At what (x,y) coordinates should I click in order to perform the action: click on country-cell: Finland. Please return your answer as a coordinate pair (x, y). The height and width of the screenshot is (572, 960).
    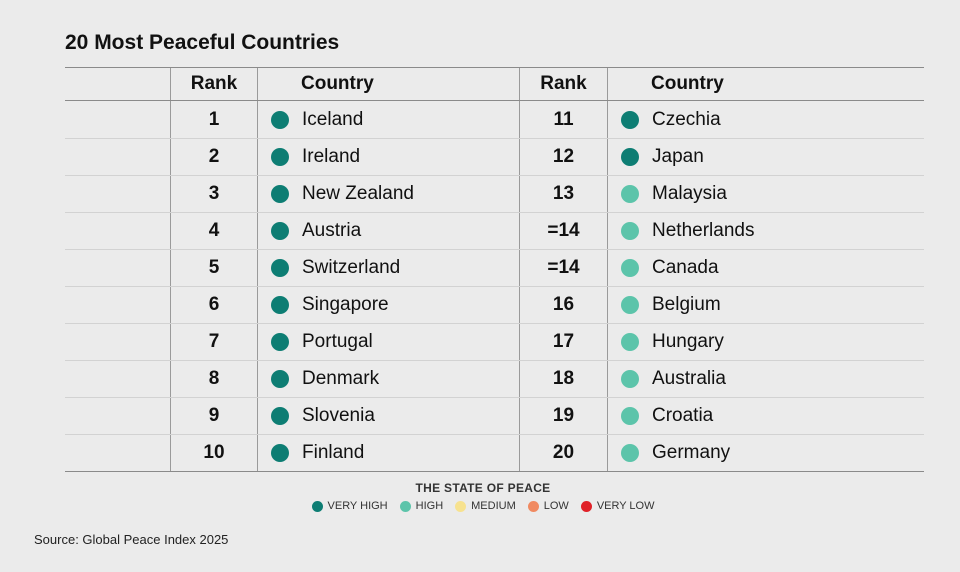
    Looking at the image, I should click on (389, 453).